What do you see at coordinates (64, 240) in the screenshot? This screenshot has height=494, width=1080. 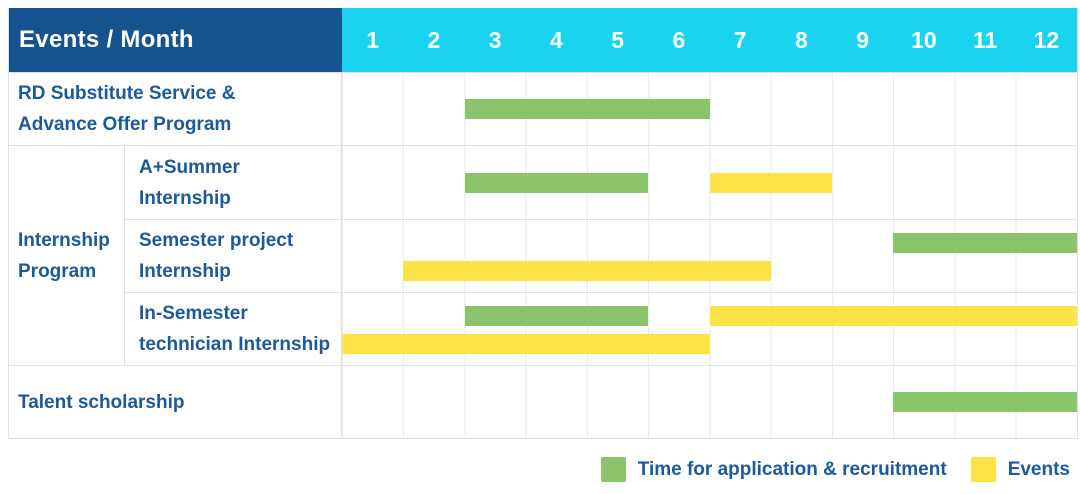 I see `row-group-label-line: Internship` at bounding box center [64, 240].